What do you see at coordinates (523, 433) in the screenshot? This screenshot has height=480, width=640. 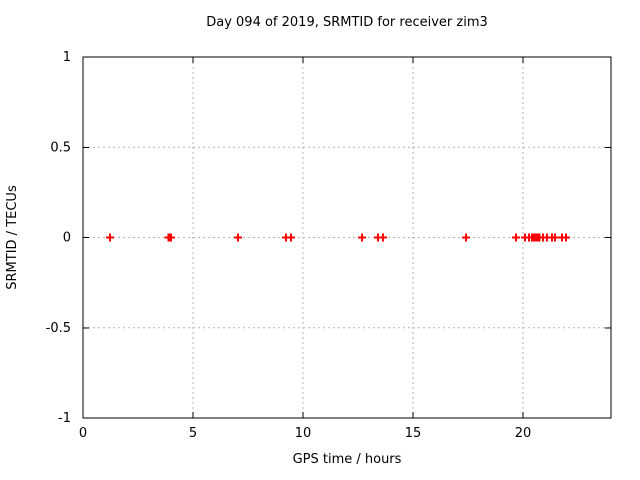 I see `x-tick-label: 20` at bounding box center [523, 433].